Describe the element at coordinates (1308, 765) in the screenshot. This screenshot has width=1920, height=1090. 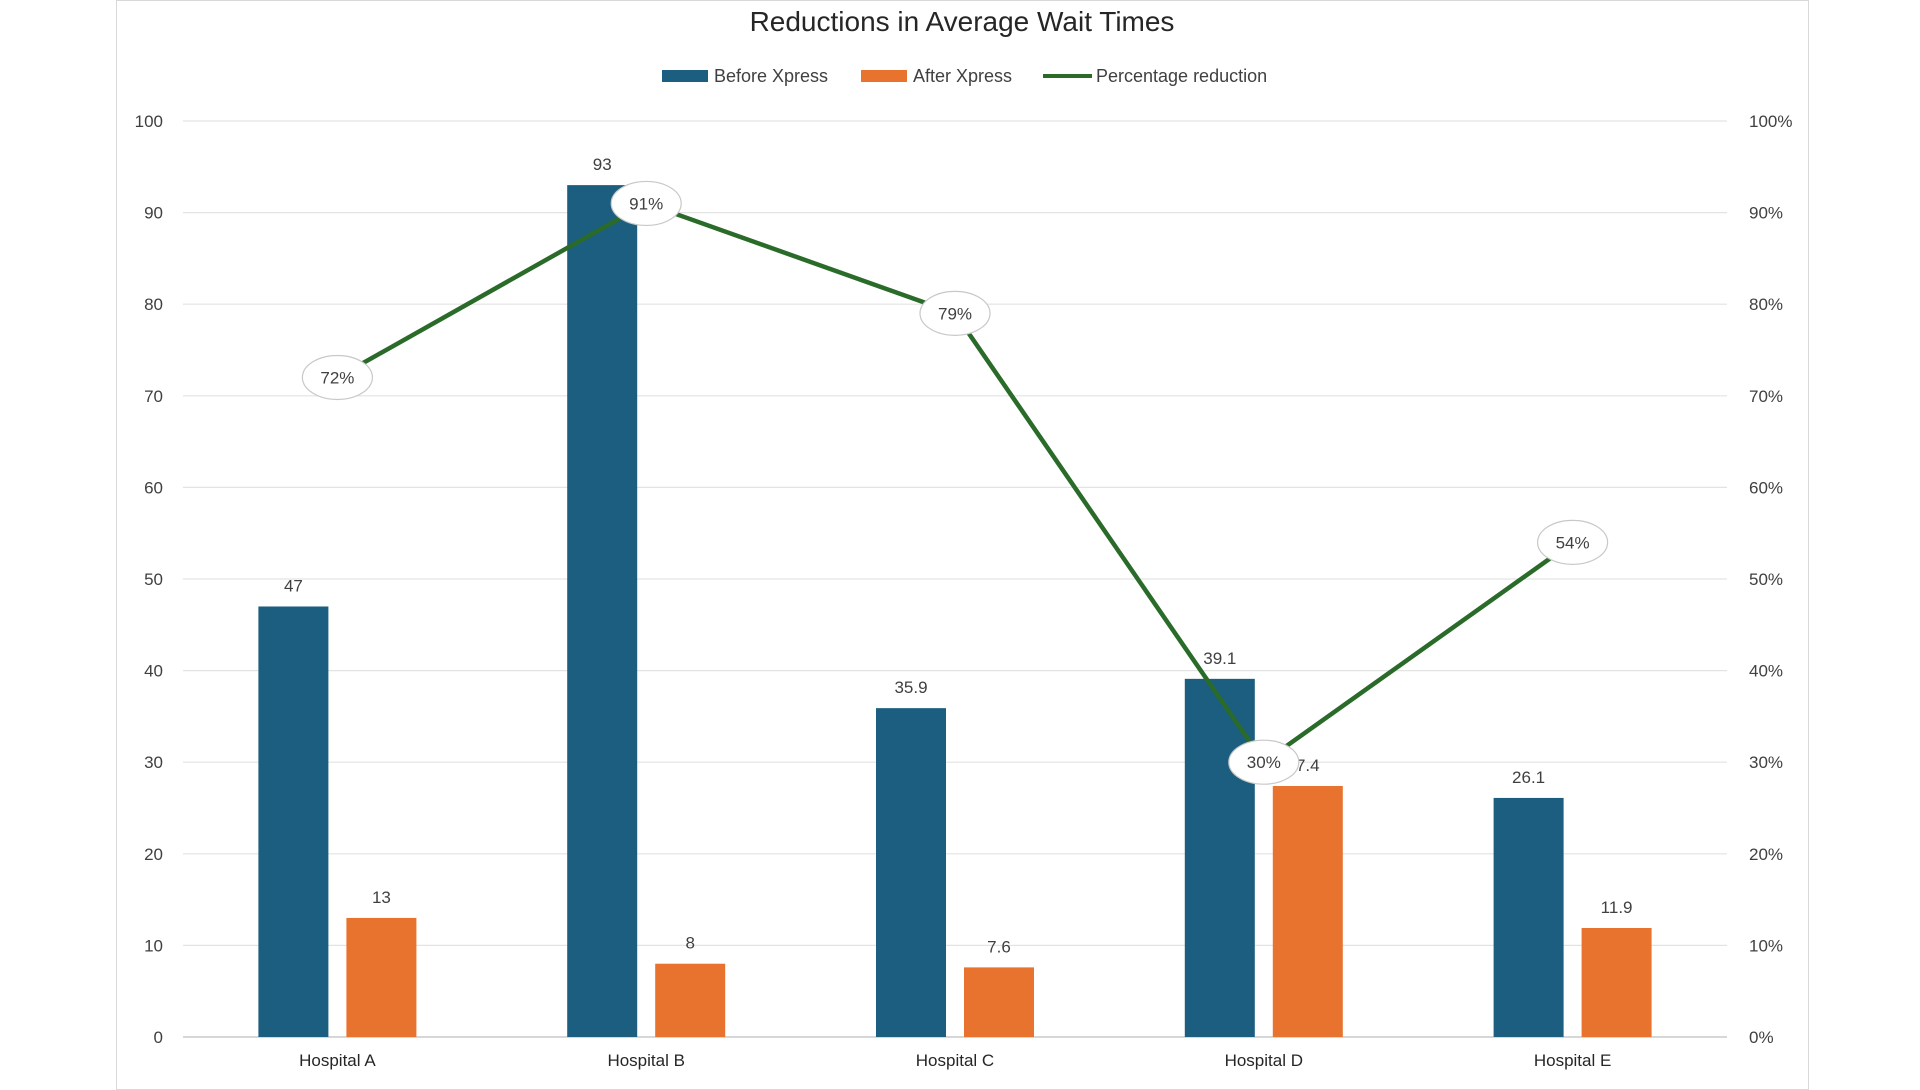
I see `bar-value-label: 7.4` at that location.